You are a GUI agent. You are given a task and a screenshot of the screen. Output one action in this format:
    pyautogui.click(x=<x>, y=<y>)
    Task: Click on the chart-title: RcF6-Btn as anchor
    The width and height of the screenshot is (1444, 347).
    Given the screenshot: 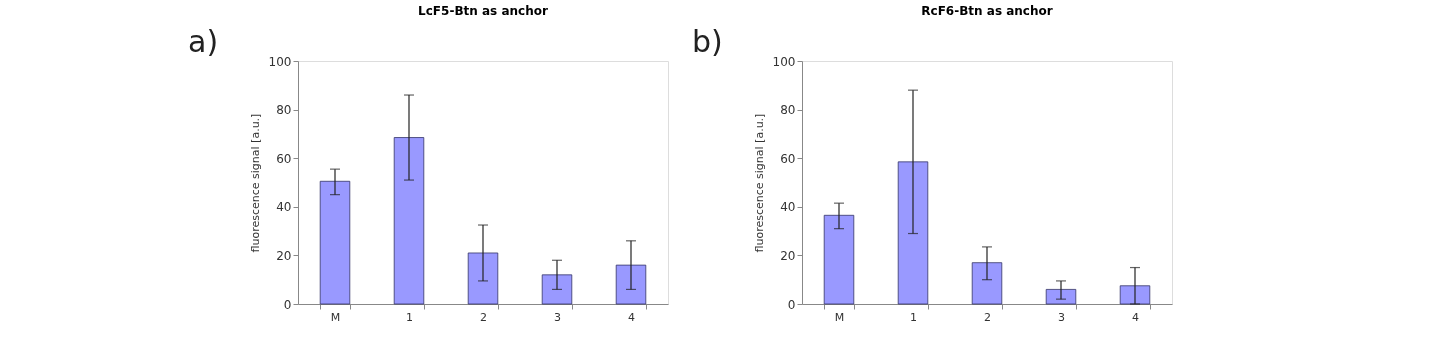 What is the action you would take?
    pyautogui.click(x=987, y=11)
    